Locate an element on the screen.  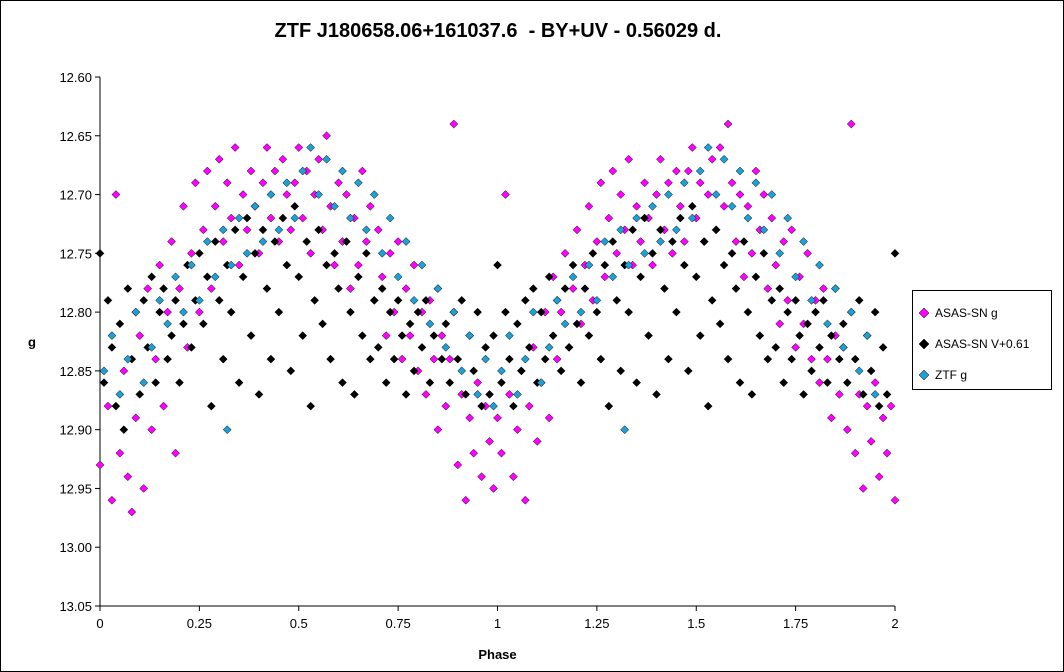
x-tick-label: 0.75 is located at coordinates (397, 623).